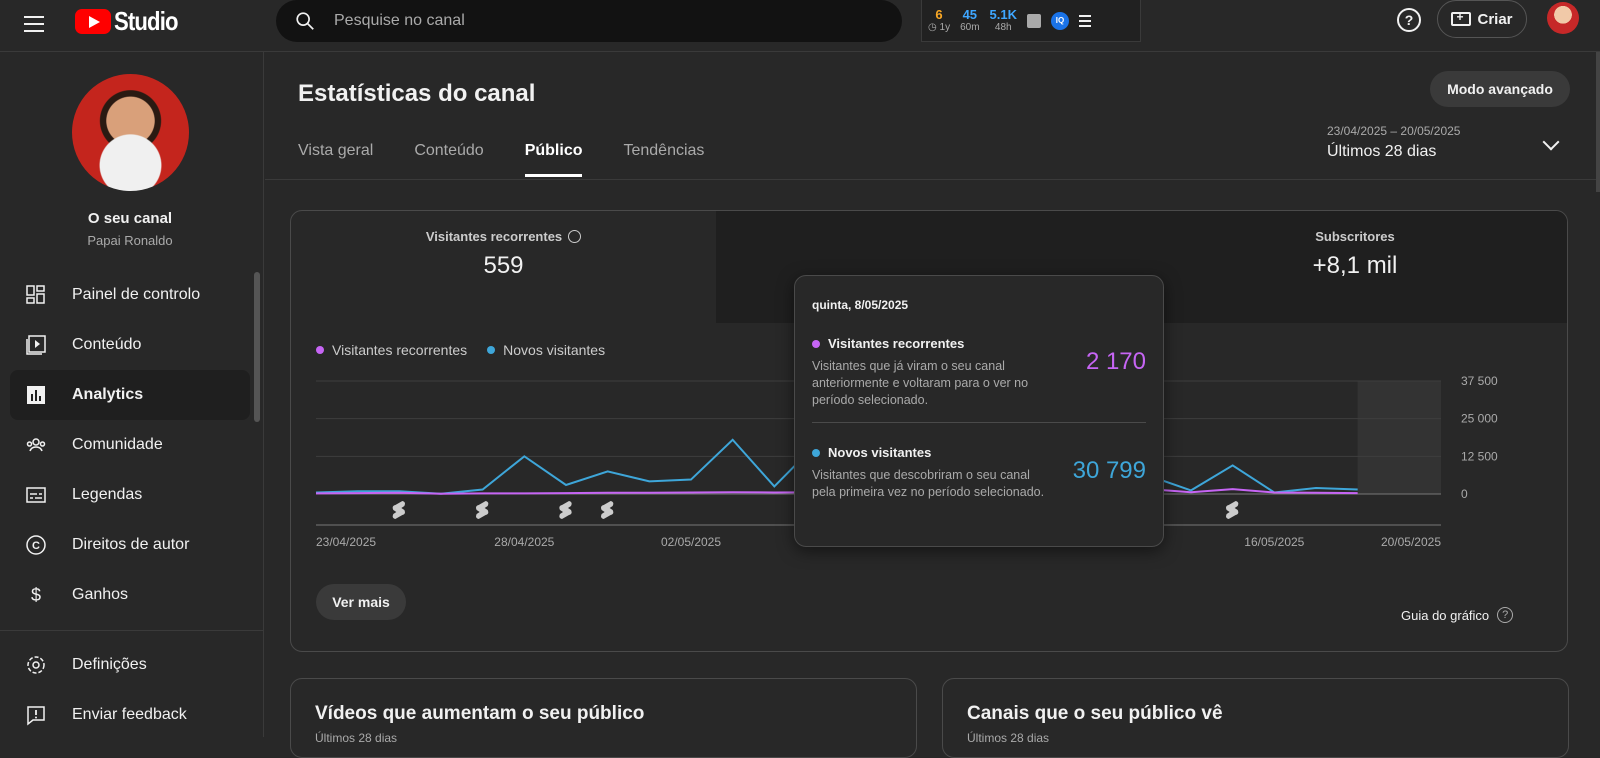  Describe the element at coordinates (1399, 437) in the screenshot. I see `chart-future-shade` at that location.